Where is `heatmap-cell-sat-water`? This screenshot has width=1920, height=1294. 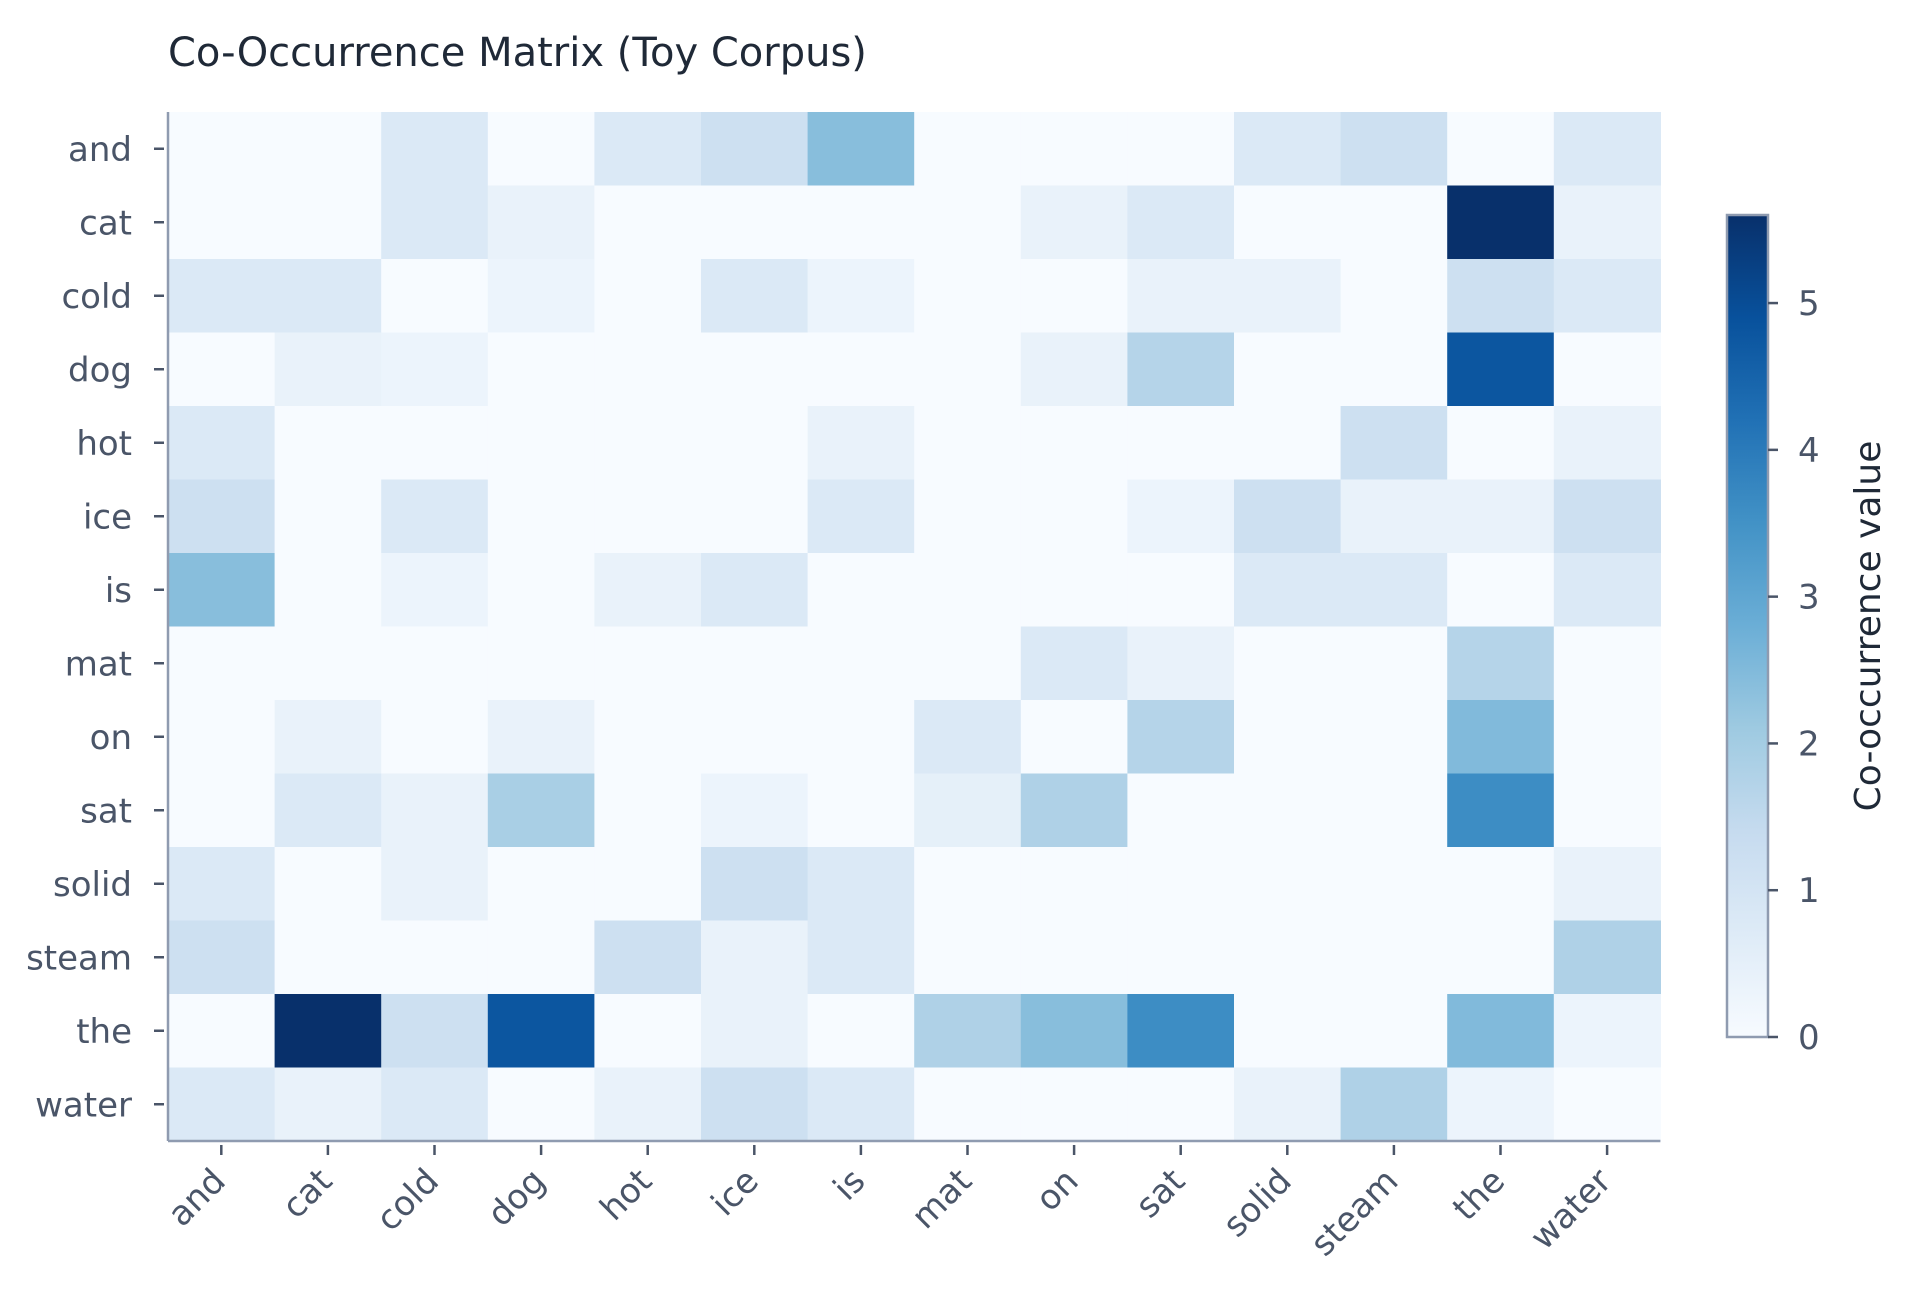
heatmap-cell-sat-water is located at coordinates (1607, 810).